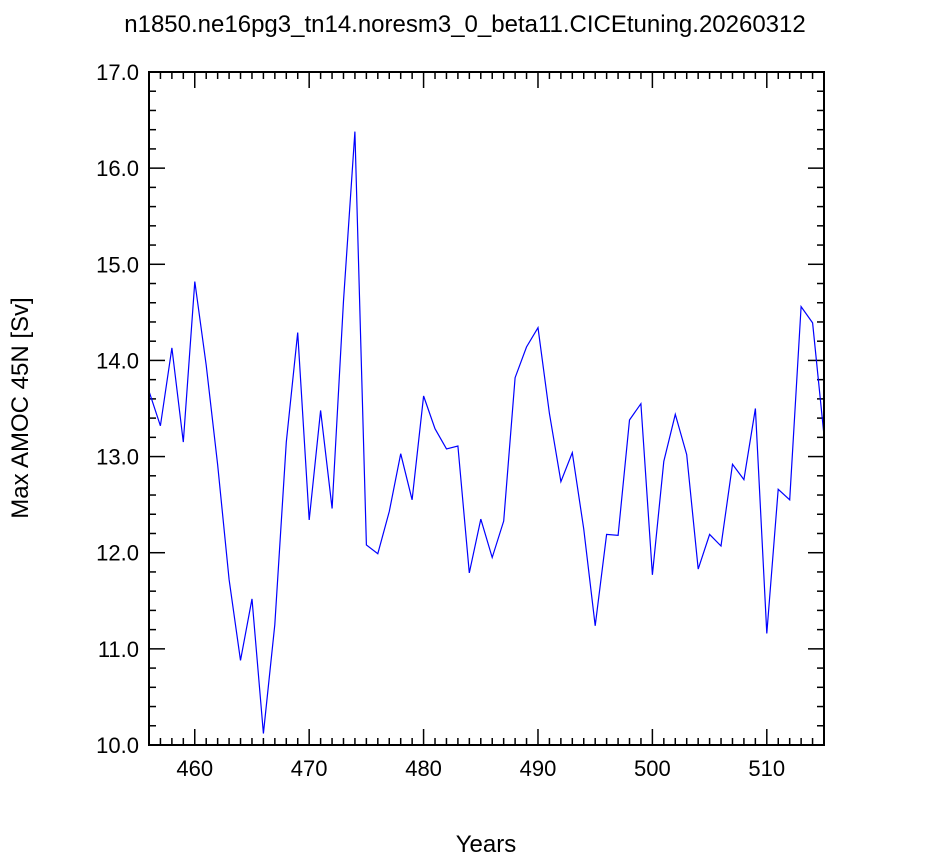 Image resolution: width=930 pixels, height=859 pixels. Describe the element at coordinates (194, 768) in the screenshot. I see `x-tick-label: 460` at that location.